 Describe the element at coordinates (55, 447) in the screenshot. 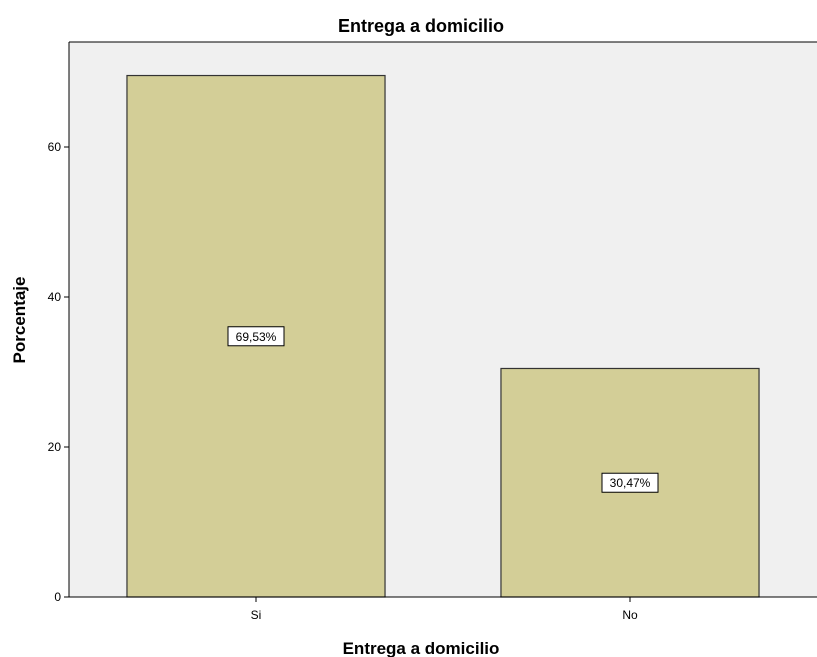

I see `y-tick-label: 20` at that location.